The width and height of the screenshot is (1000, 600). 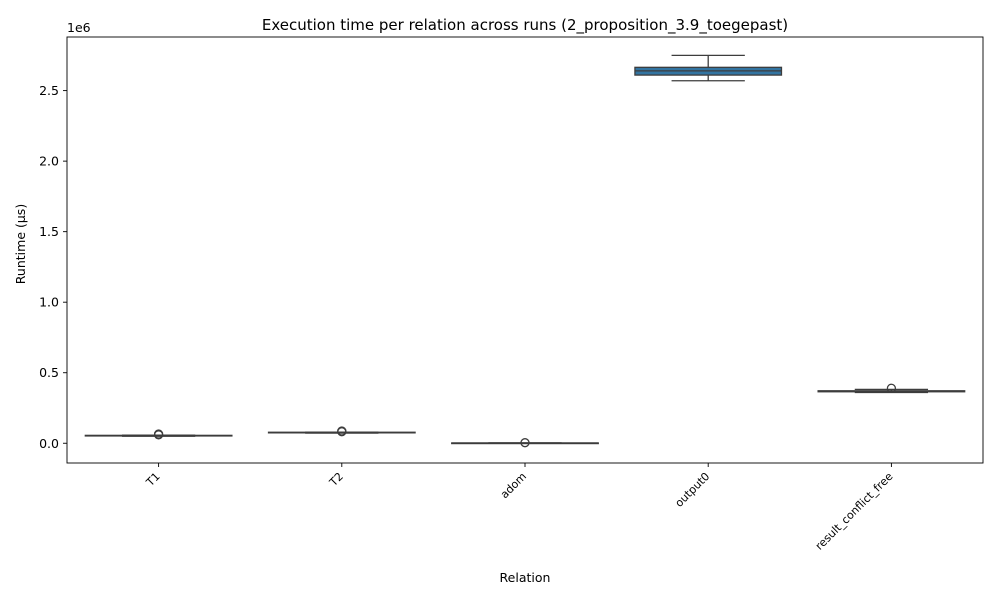 I want to click on x-tick-label-output0: output0, so click(x=693, y=490).